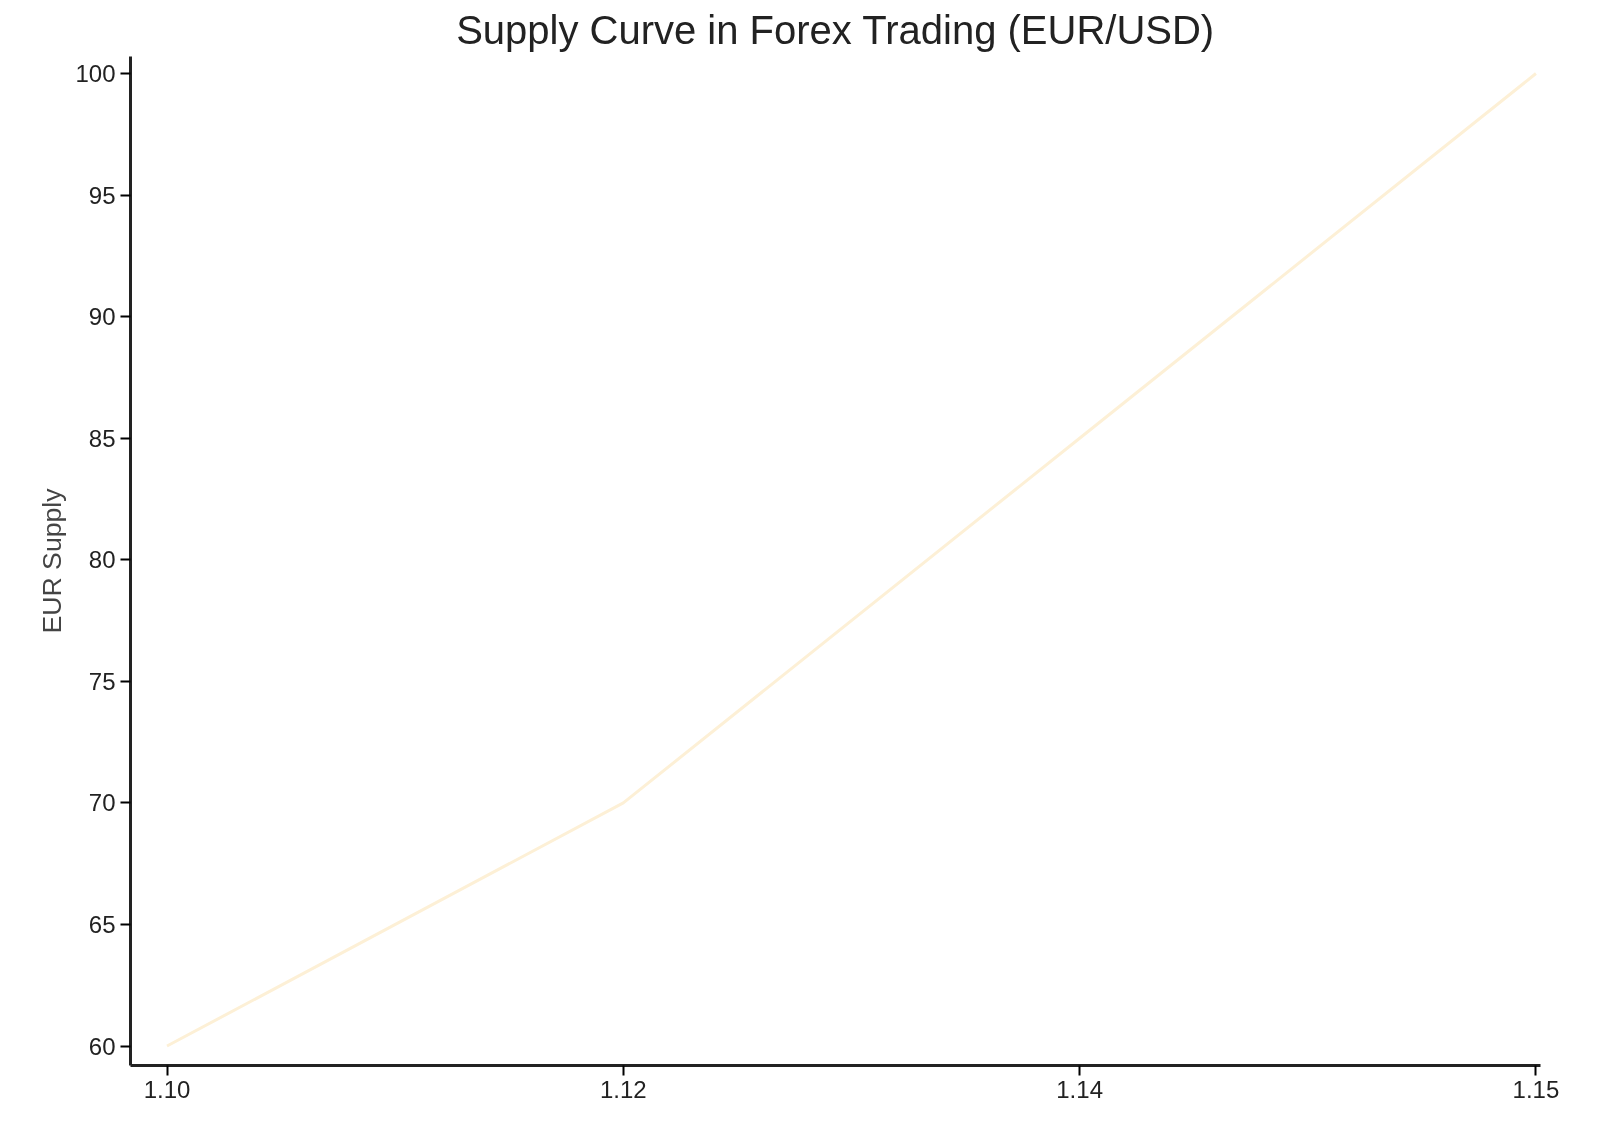  Describe the element at coordinates (1536, 1089) in the screenshot. I see `x-tick-label: 1.15` at that location.